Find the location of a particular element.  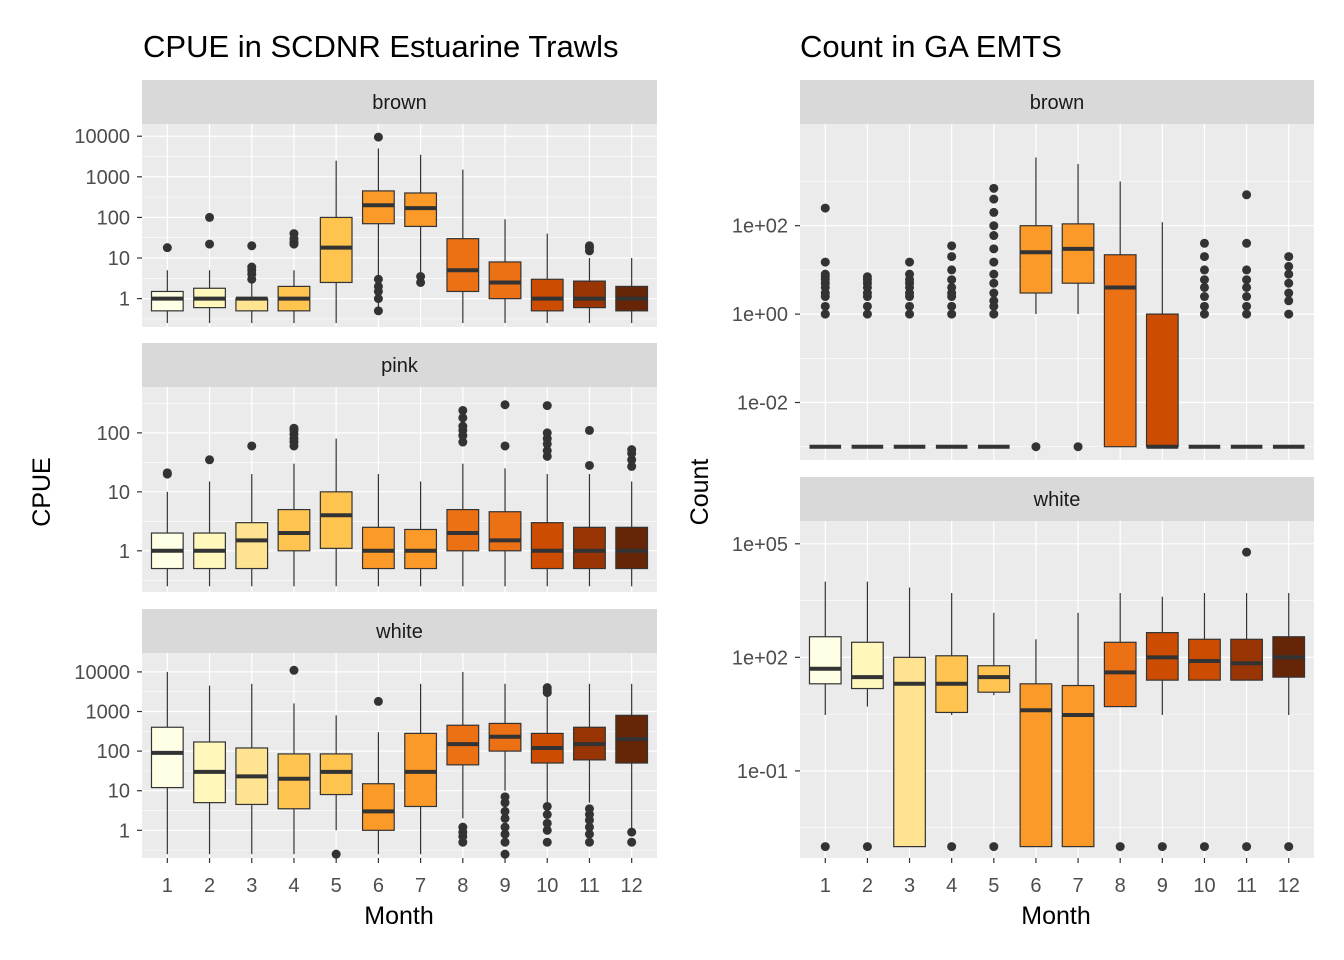

x-tick-label: 9 is located at coordinates (504, 886).